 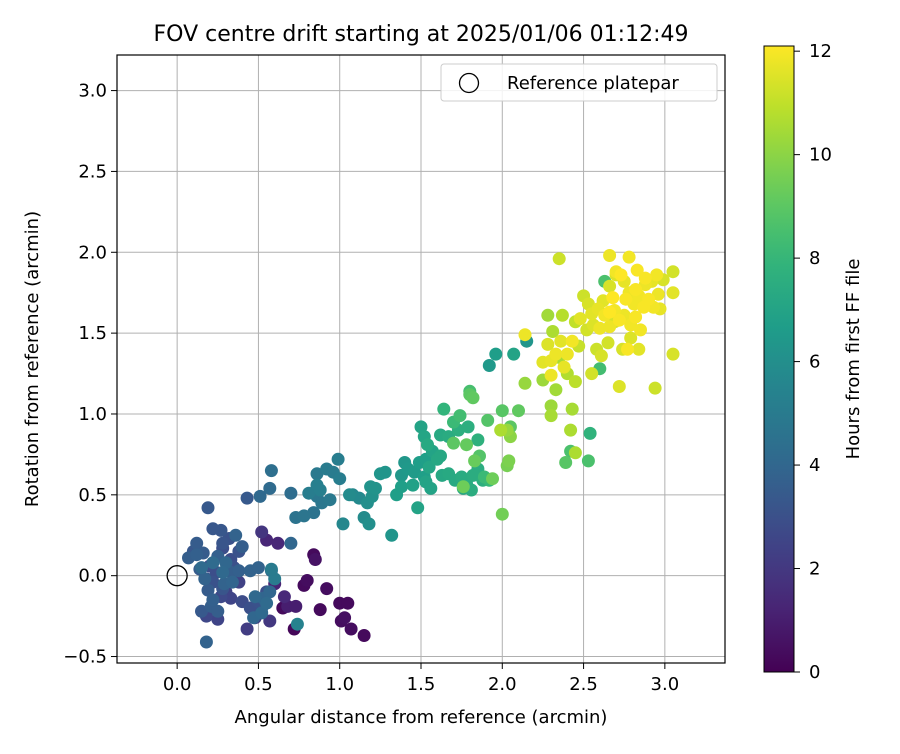 I want to click on x-tick-label: 2.5, so click(x=583, y=684).